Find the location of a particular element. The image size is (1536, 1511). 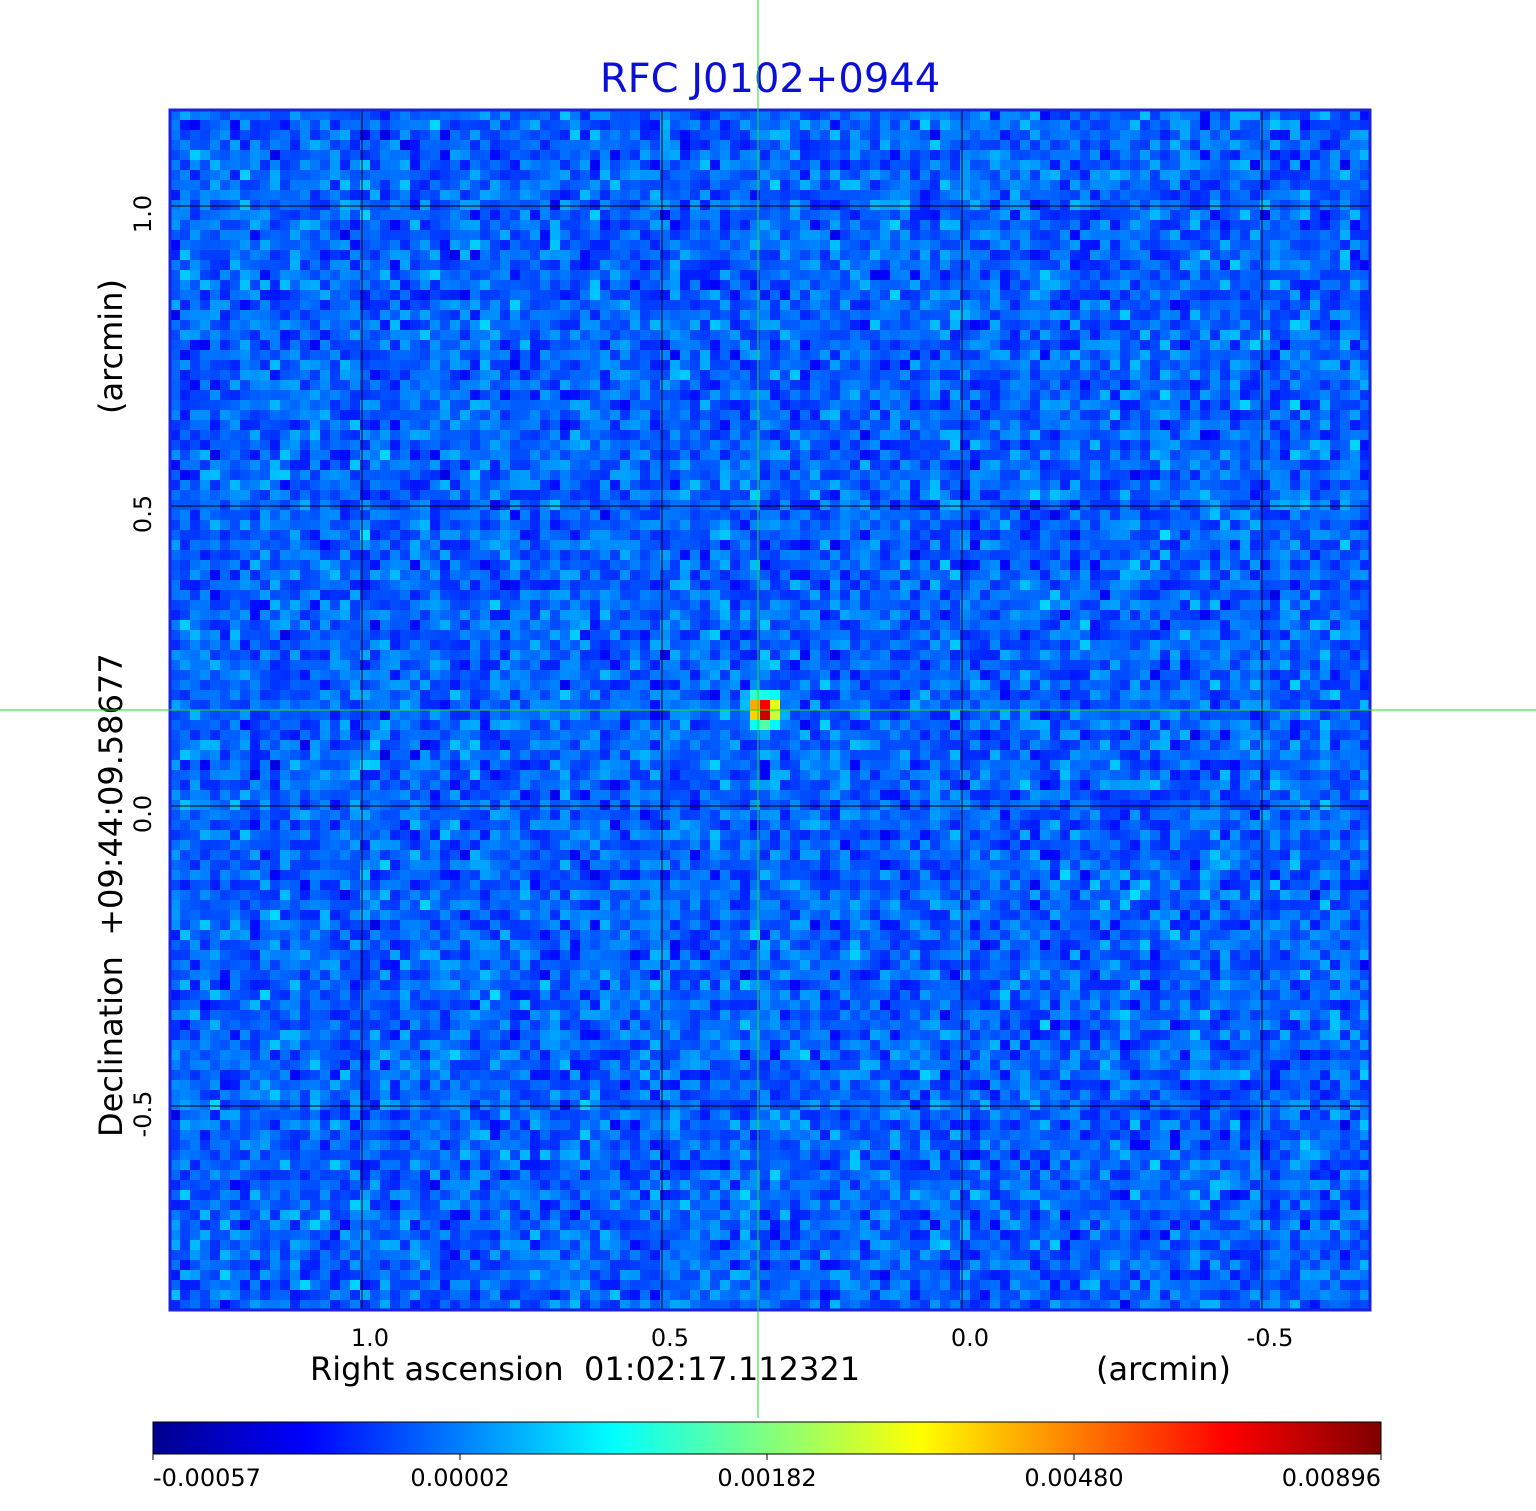

y-tick-label: 0.5 is located at coordinates (143, 514).